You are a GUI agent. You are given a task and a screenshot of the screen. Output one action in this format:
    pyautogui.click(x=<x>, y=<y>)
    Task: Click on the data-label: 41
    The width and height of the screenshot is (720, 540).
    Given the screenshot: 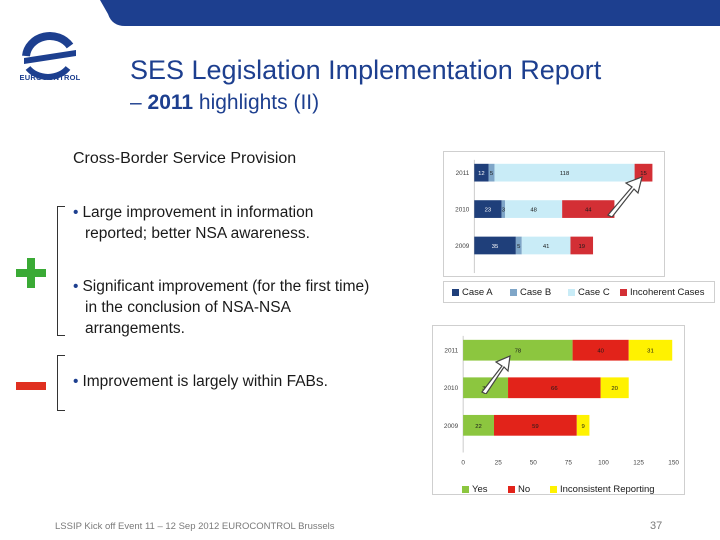 What is the action you would take?
    pyautogui.click(x=546, y=247)
    